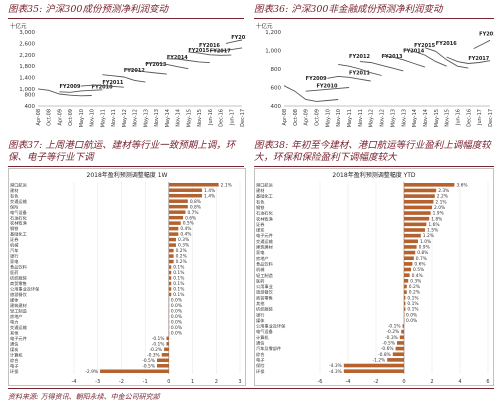  What do you see at coordinates (14, 228) in the screenshot?
I see `category-label: 钢铁` at bounding box center [14, 228].